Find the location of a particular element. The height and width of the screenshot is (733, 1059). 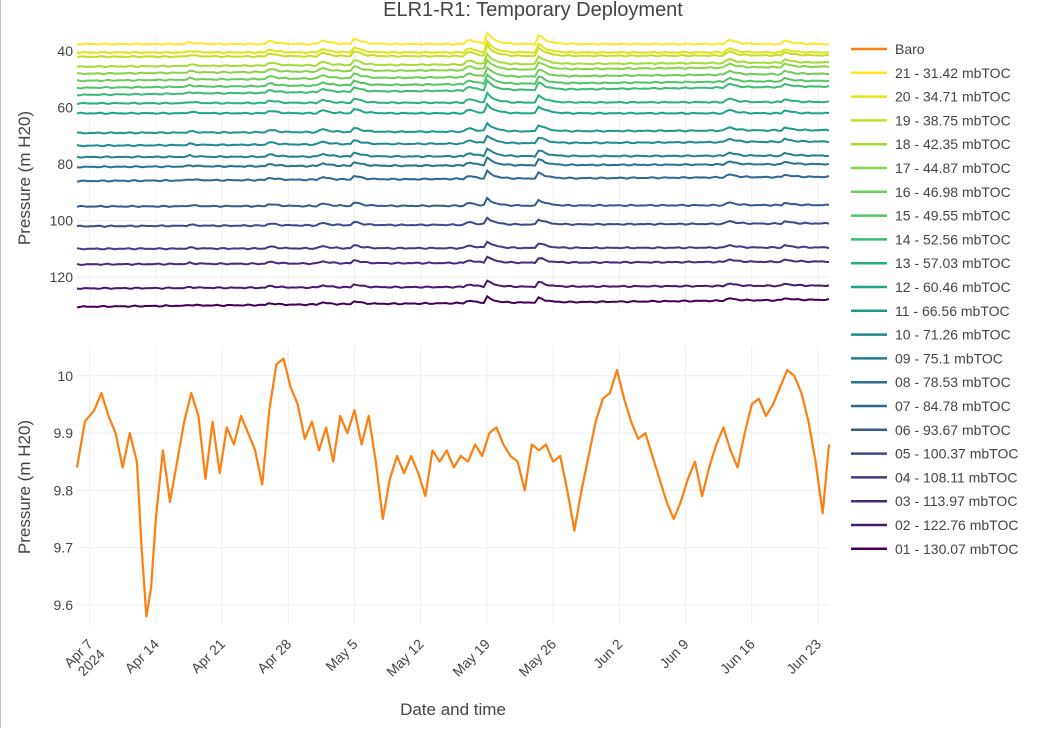

legend-label: 12 - 60.46 mbTOC is located at coordinates (953, 287).